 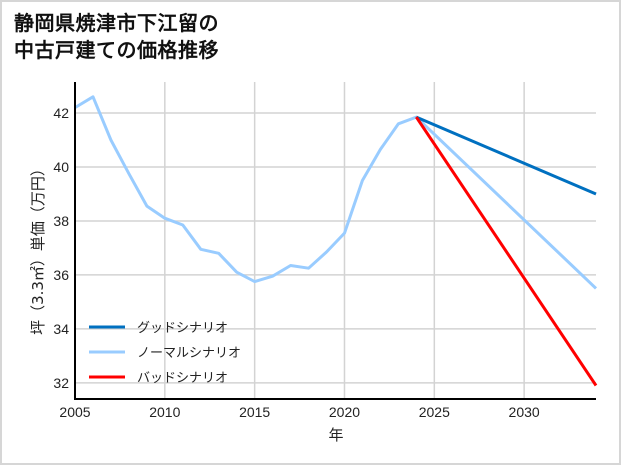 I want to click on legend-label: グッドシナリオ, so click(x=182, y=328).